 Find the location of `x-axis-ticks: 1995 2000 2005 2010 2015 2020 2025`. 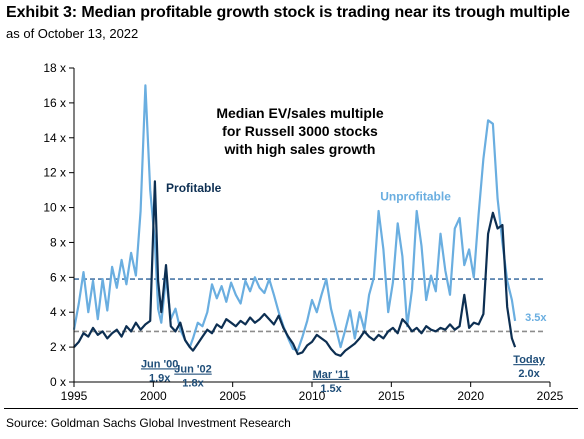

x-axis-ticks: 1995 2000 2005 2010 2015 2020 2025 is located at coordinates (312, 392).